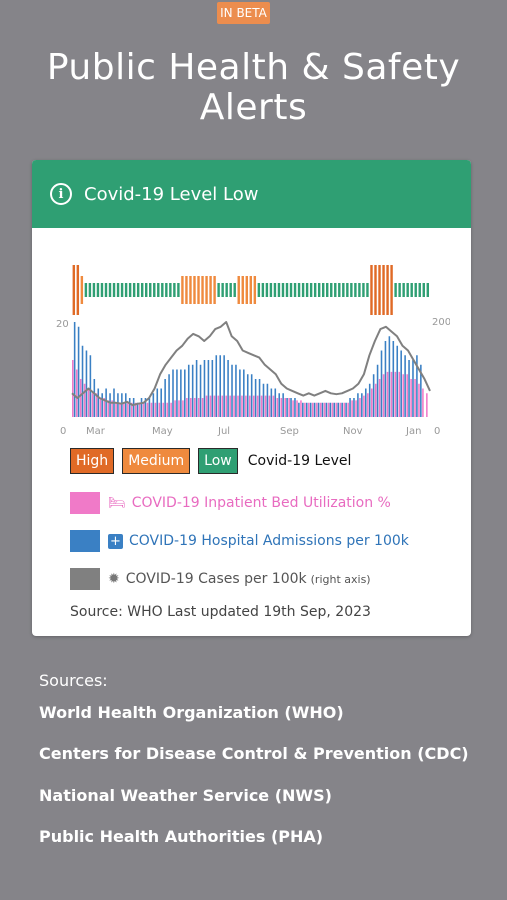  I want to click on sources-label: Sources:, so click(73, 680).